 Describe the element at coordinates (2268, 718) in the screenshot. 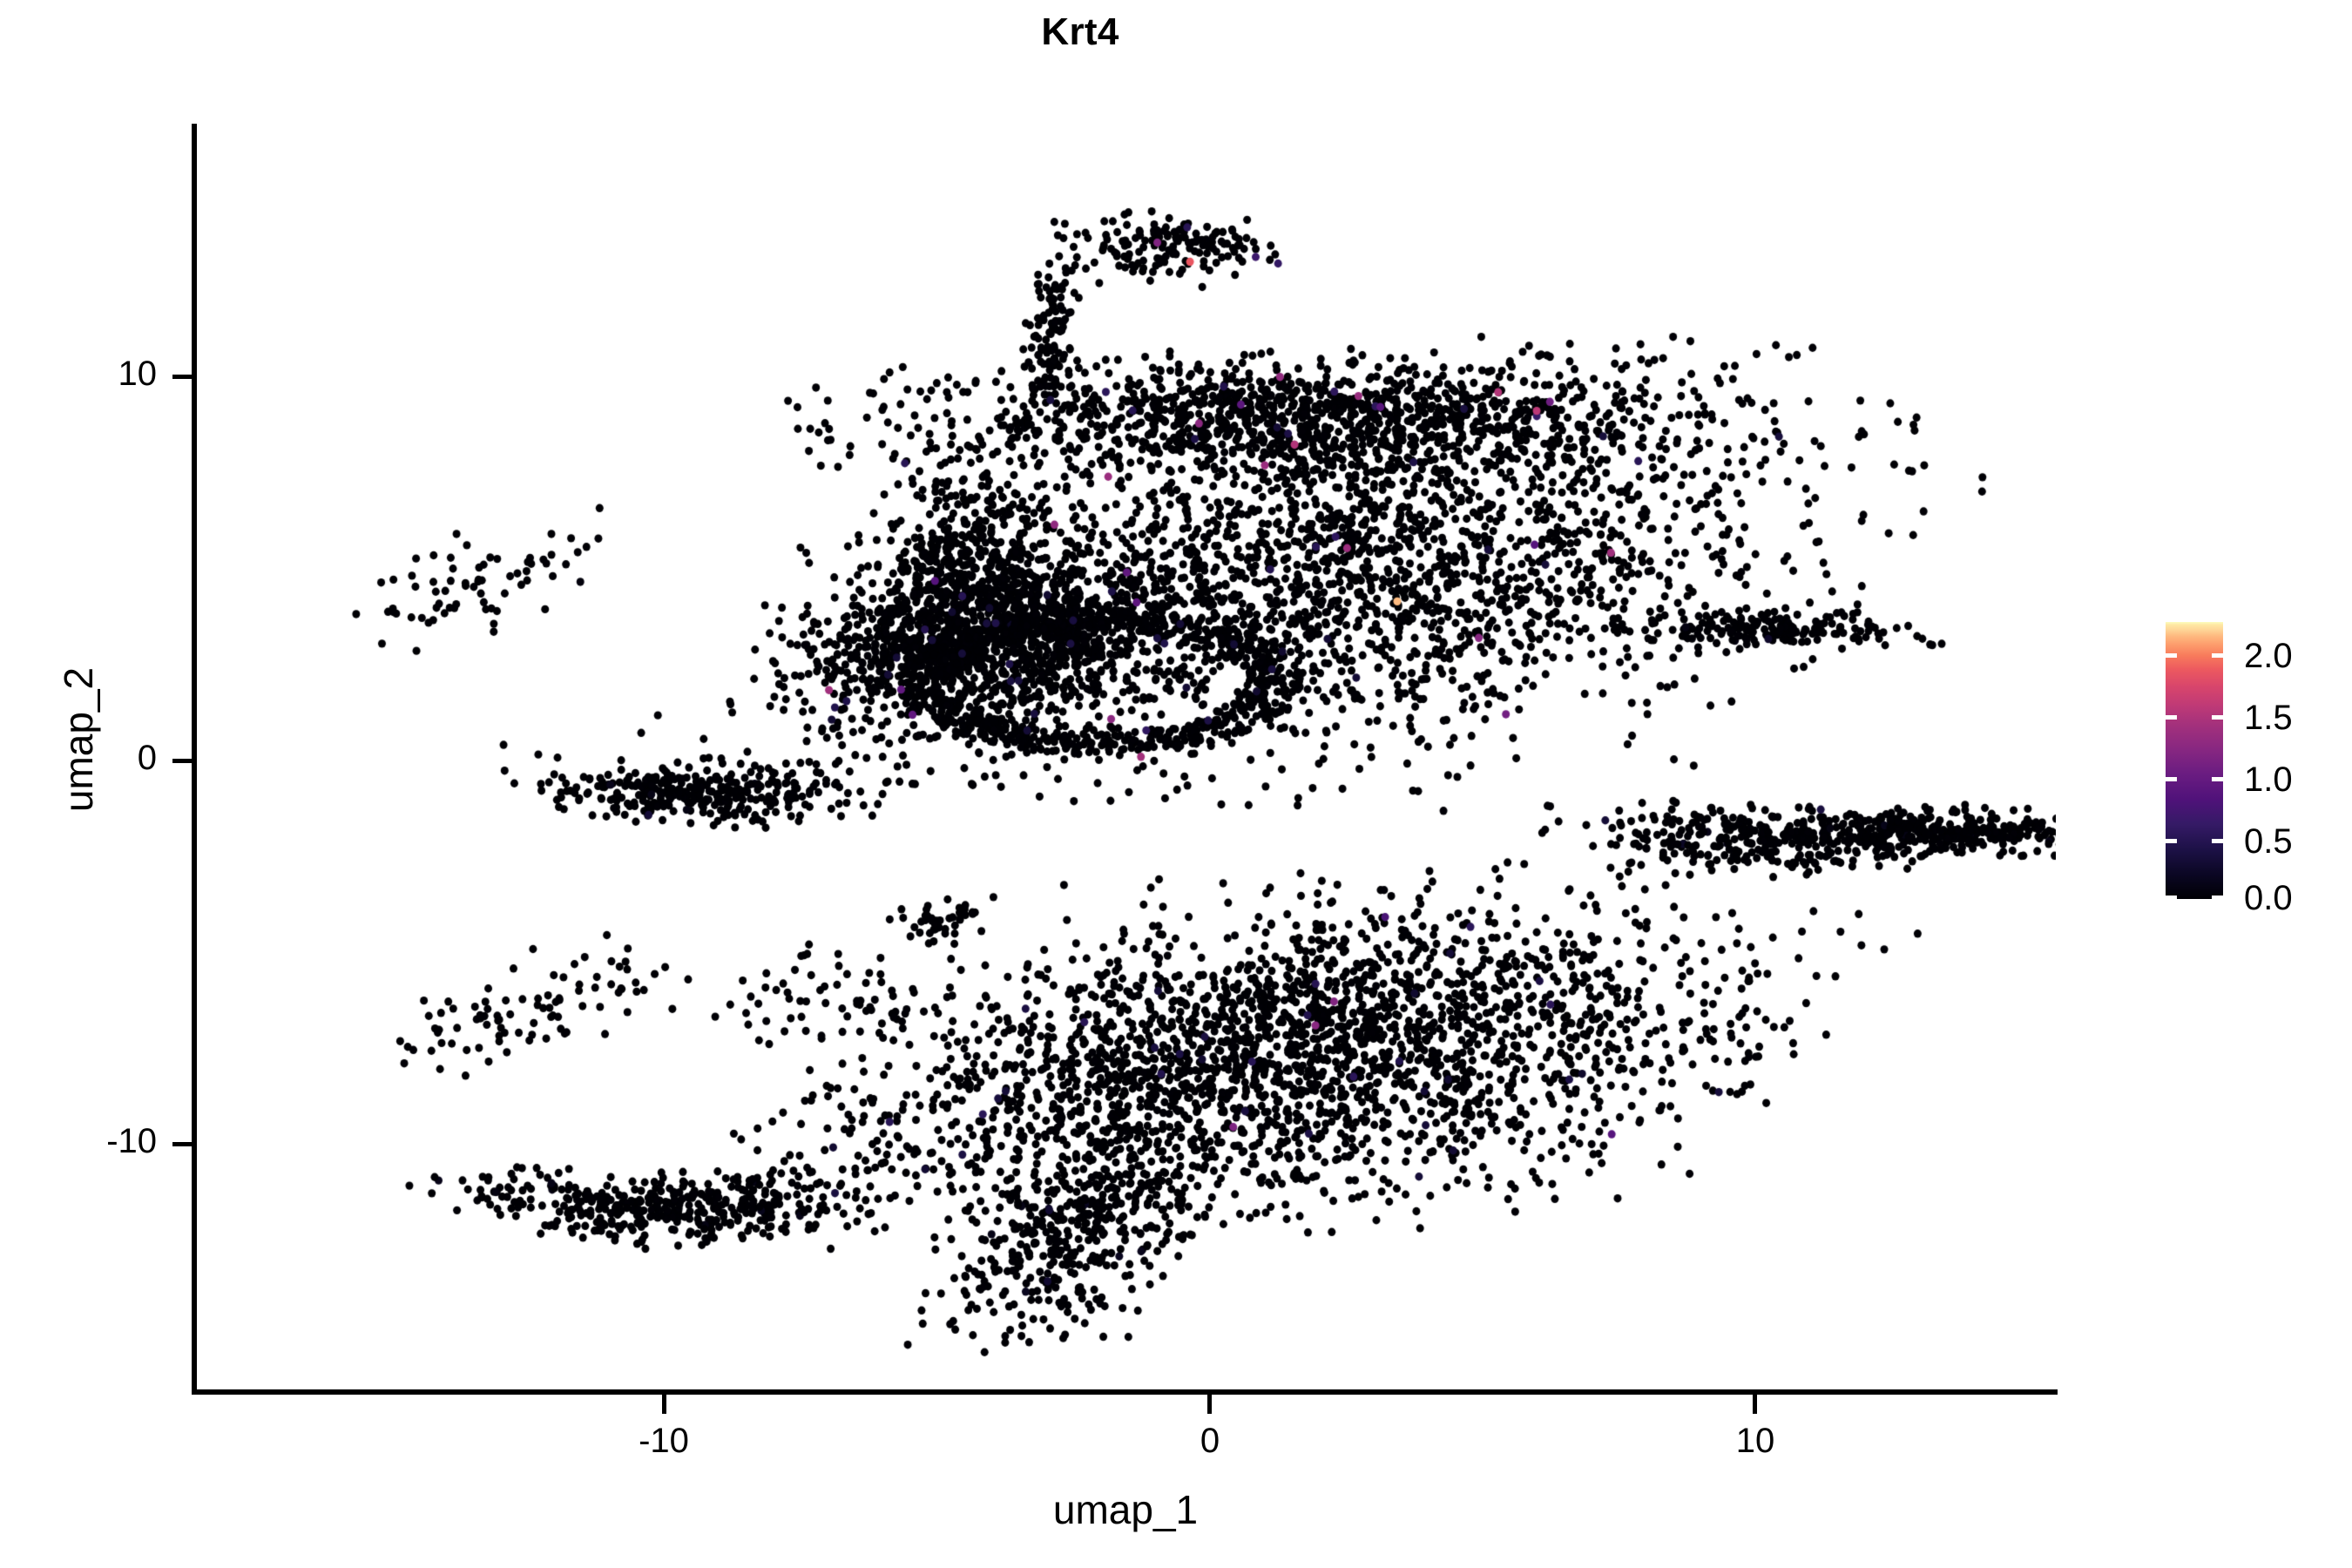

I see `legend-label-1-5: 1.5` at that location.